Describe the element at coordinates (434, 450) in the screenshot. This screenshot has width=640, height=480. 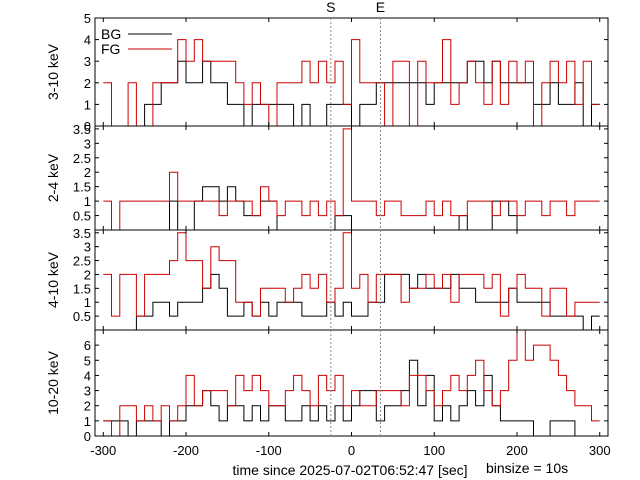
I see `x-tick-label: 100` at that location.